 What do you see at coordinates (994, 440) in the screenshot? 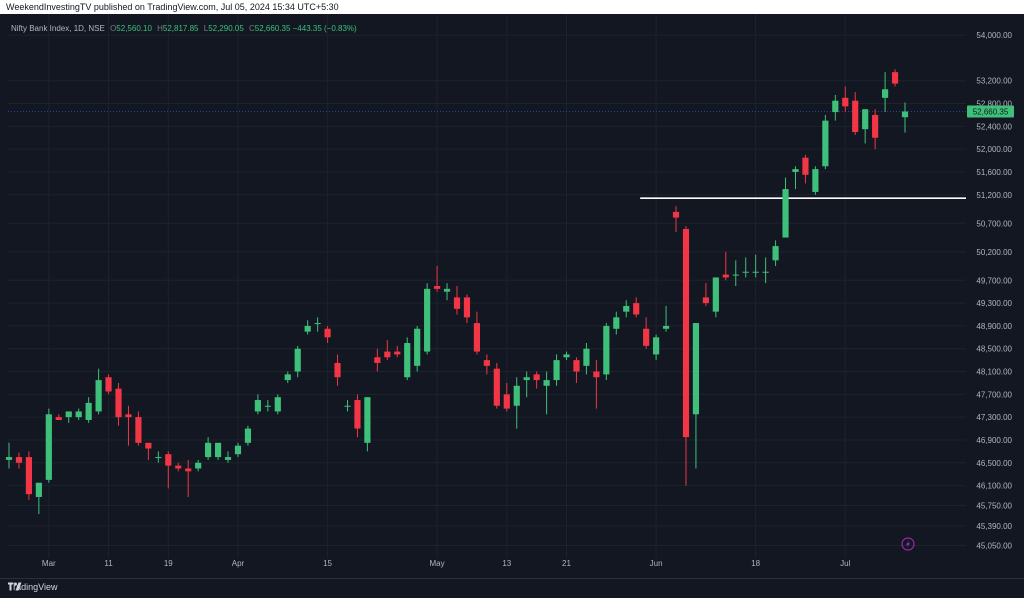
I see `y-tick-label: 46,900.00` at bounding box center [994, 440].